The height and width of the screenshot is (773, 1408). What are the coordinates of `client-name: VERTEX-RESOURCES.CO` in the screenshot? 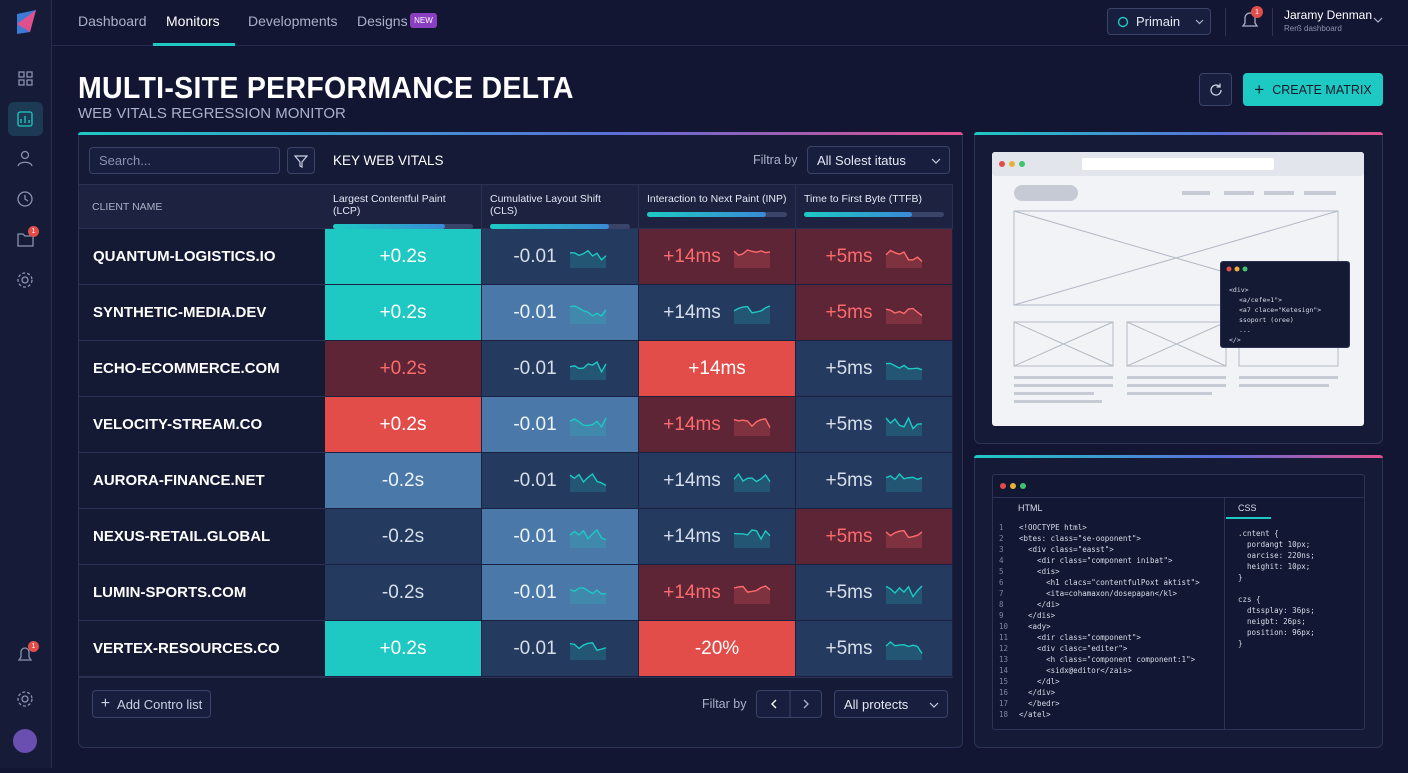 It's located at (202, 649).